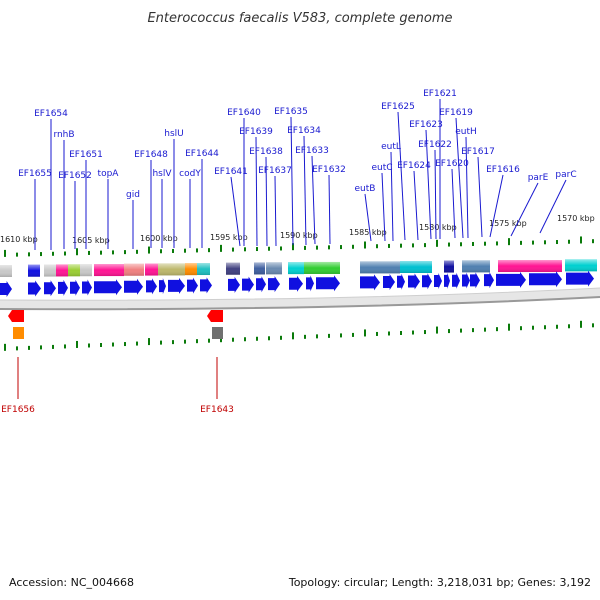 This screenshot has height=600, width=600. I want to click on gene-label-rnhb: rnhB, so click(63, 135).